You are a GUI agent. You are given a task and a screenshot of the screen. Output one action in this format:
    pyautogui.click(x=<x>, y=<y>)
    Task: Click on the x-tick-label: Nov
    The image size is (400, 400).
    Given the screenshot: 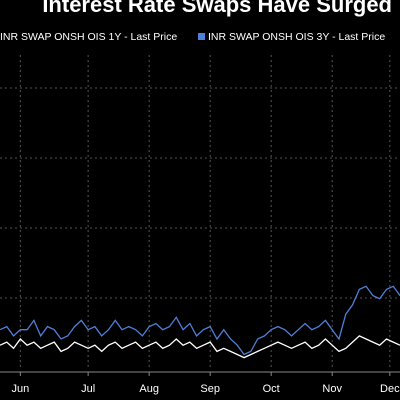 What is the action you would take?
    pyautogui.click(x=332, y=389)
    